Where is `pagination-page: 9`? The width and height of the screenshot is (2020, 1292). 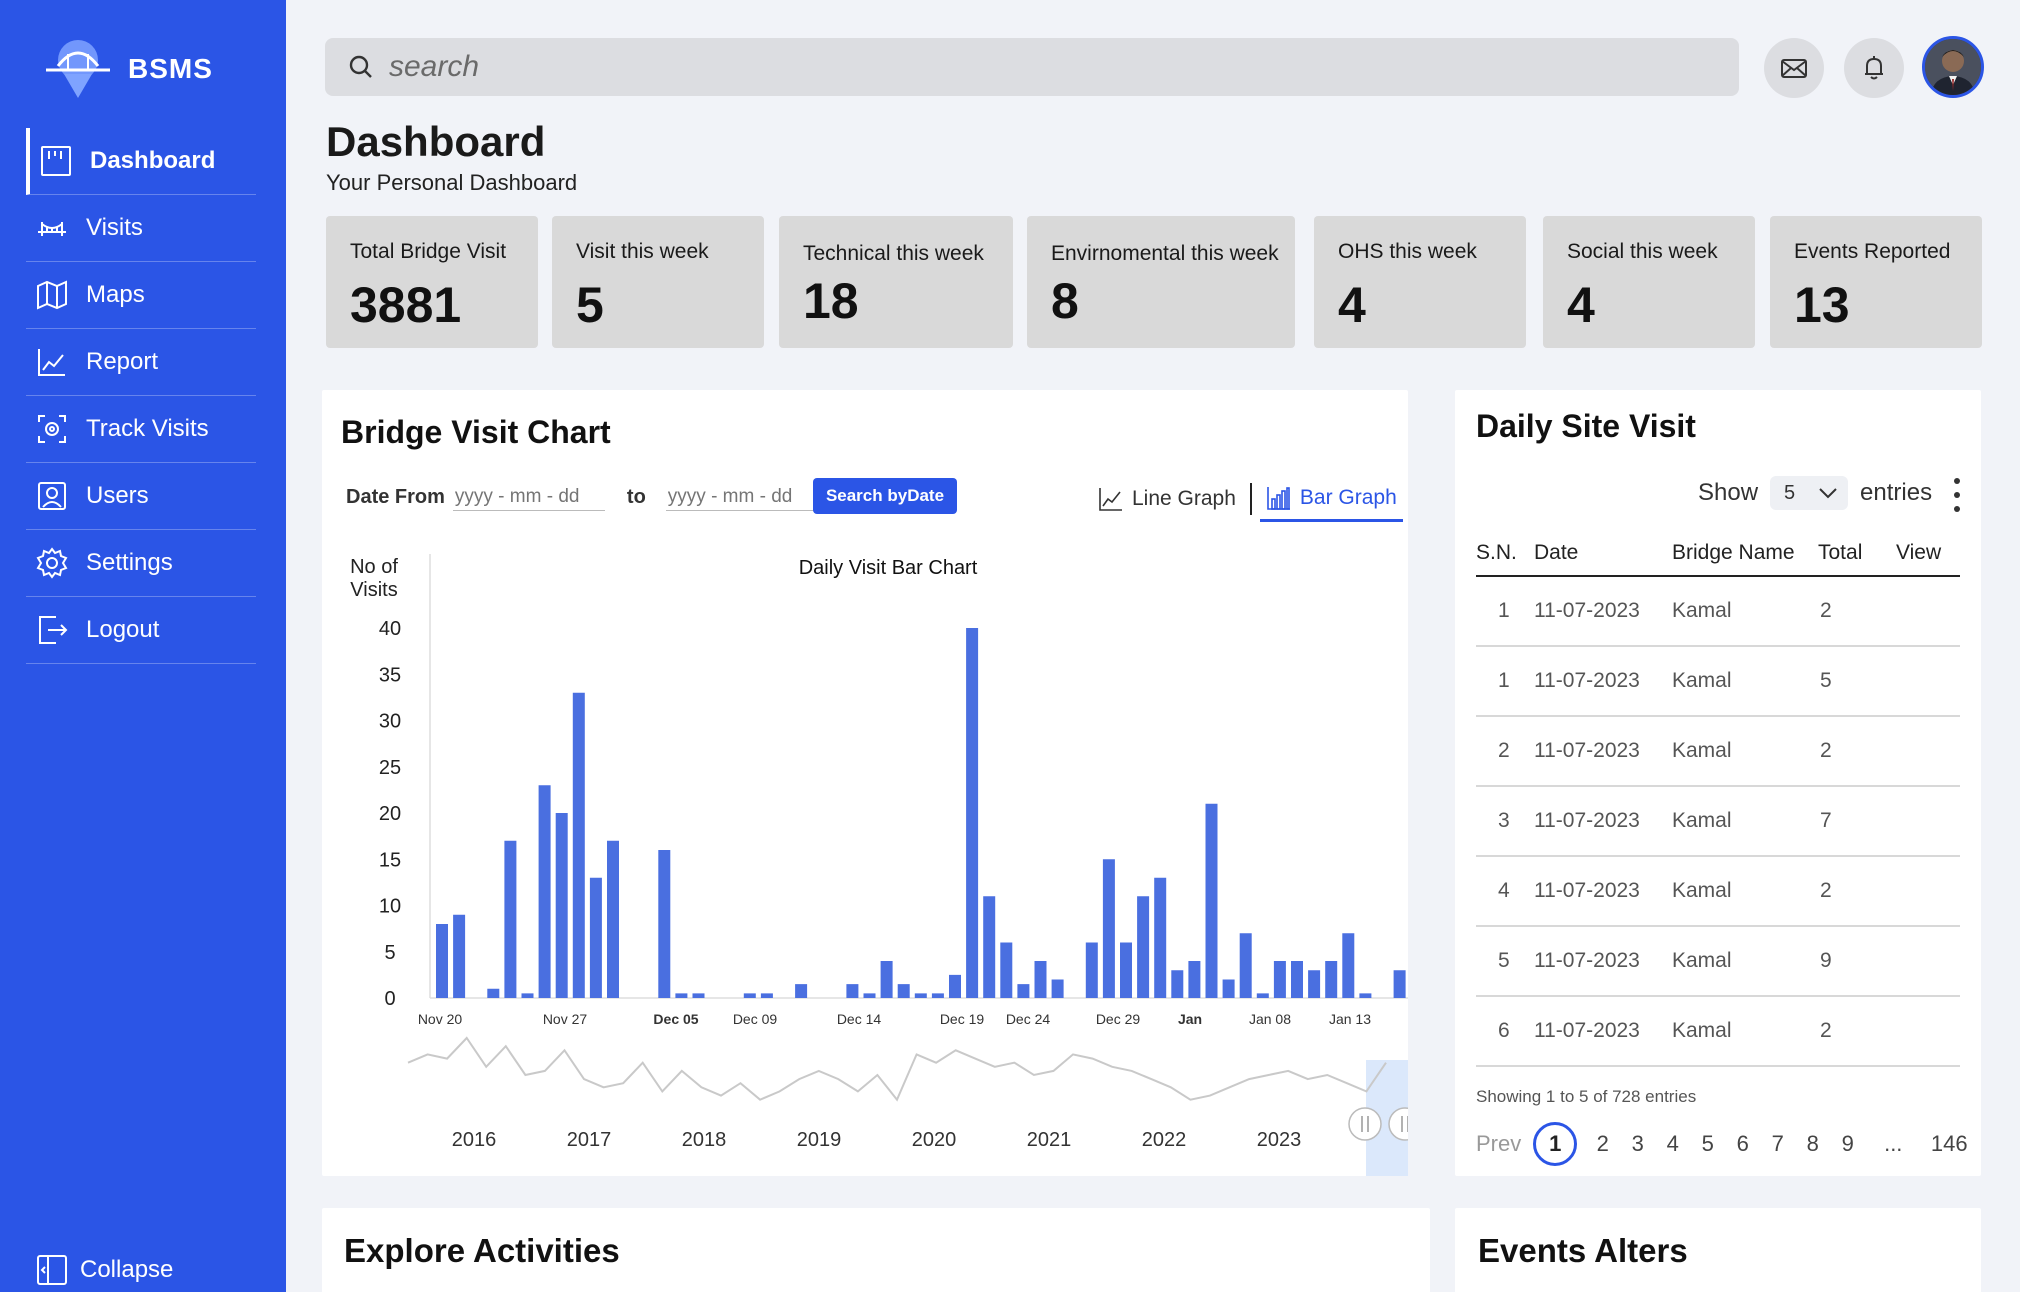 pagination-page: 9 is located at coordinates (1847, 1143).